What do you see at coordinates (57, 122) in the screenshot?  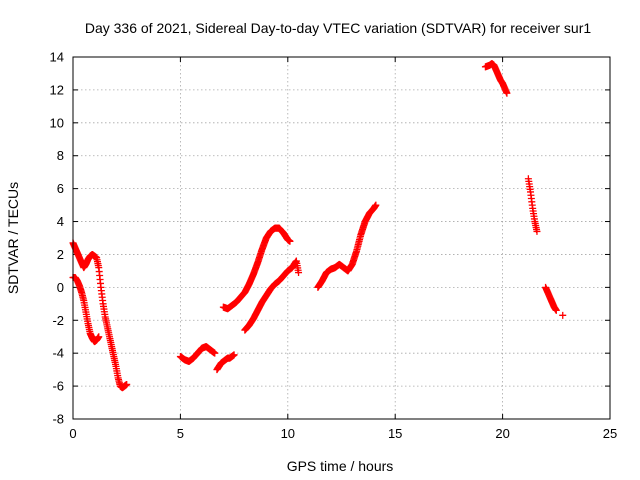 I see `y-tick-label: 10` at bounding box center [57, 122].